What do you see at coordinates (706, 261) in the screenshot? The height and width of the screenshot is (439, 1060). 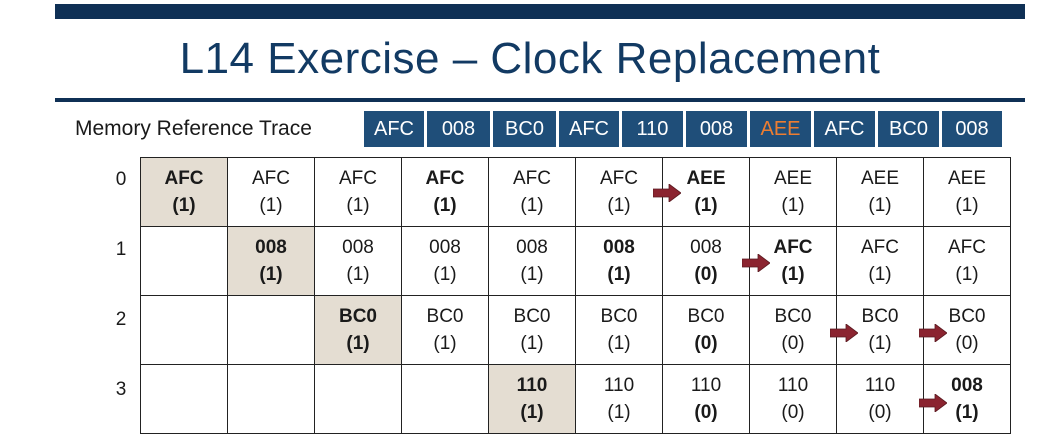 I see `frame-cell: 008 (0)` at bounding box center [706, 261].